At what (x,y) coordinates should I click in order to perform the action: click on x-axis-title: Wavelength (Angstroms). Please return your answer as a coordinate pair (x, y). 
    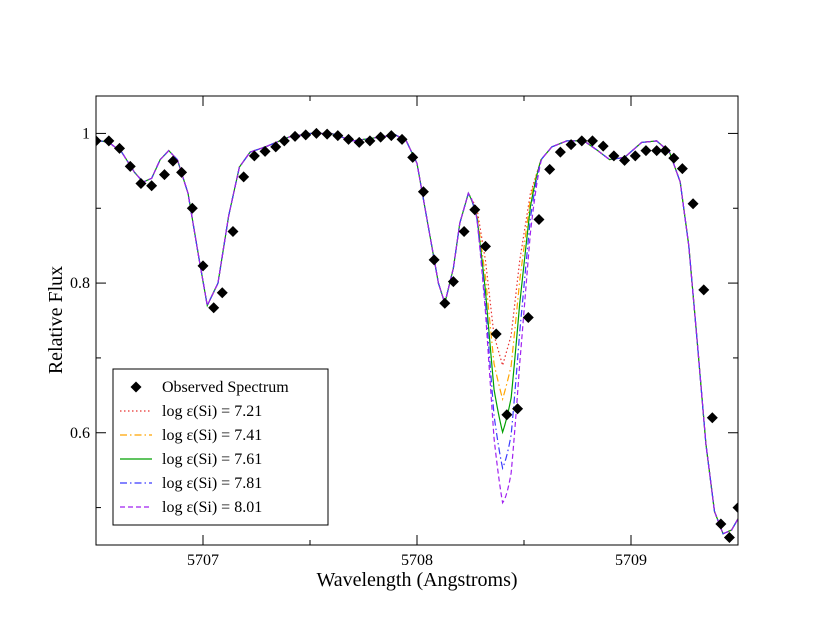
    Looking at the image, I should click on (416, 580).